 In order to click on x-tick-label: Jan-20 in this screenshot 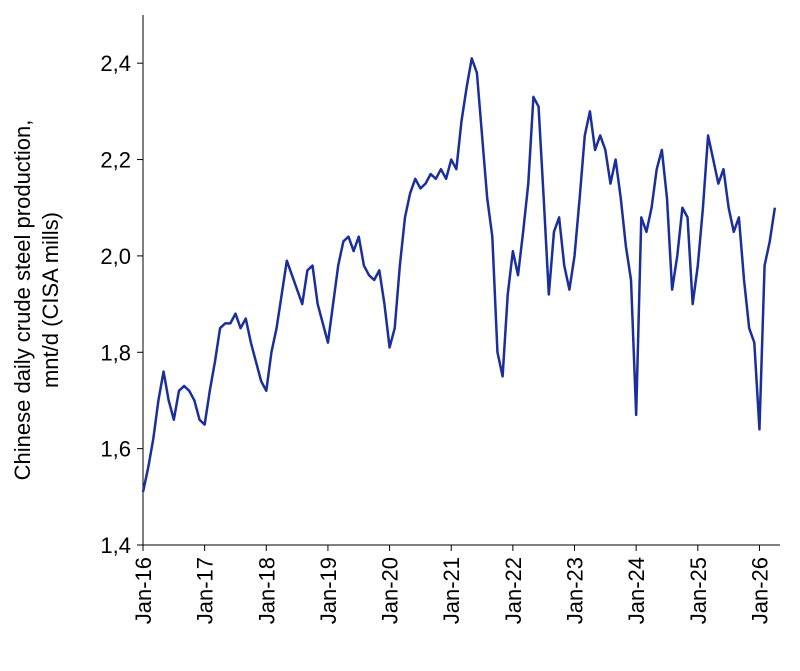, I will do `click(390, 590)`.